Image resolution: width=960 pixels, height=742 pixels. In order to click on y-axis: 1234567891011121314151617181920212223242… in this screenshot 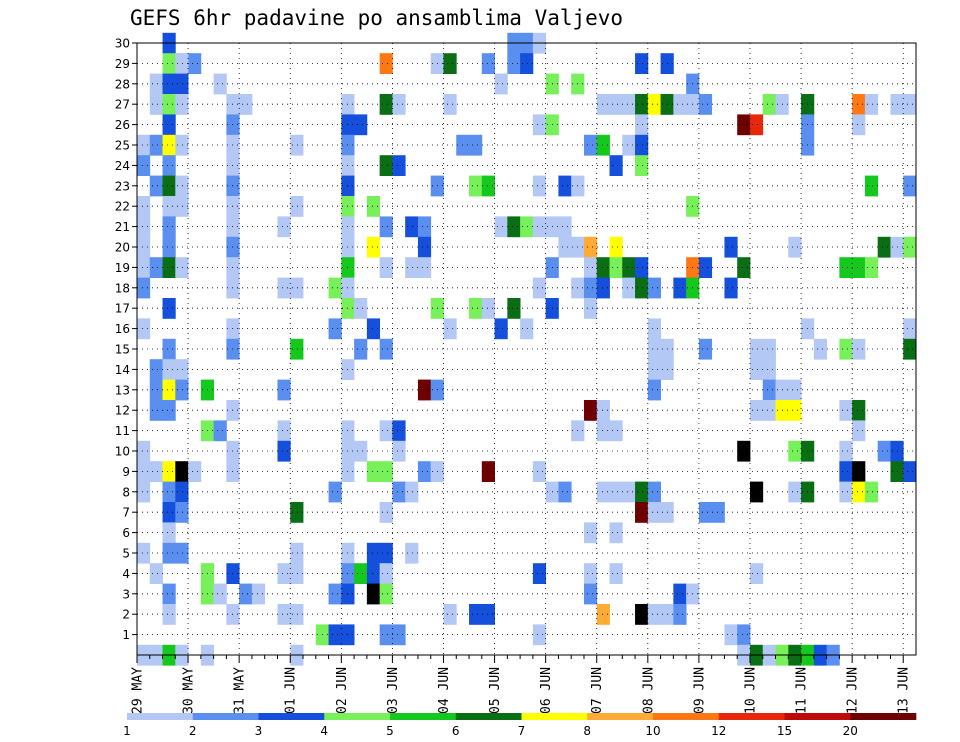, I will do `click(126, 339)`.